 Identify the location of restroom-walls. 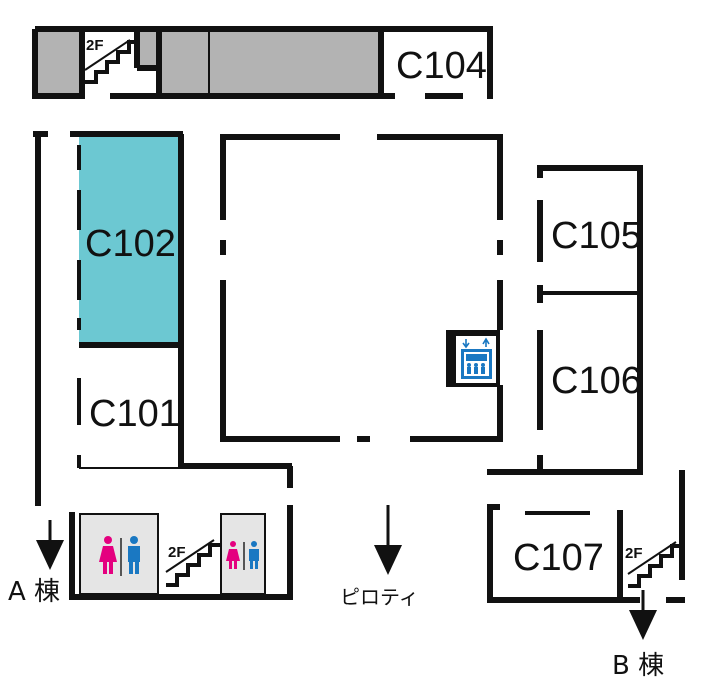
(181, 552).